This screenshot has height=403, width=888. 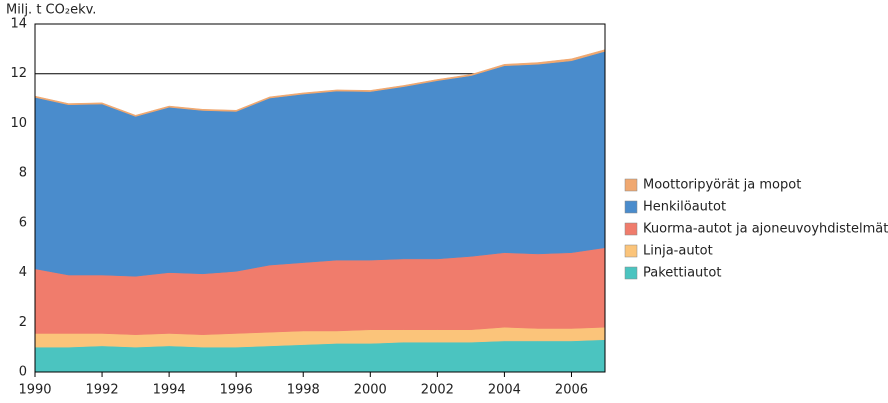 What do you see at coordinates (169, 390) in the screenshot?
I see `x-tick-label: 1994` at bounding box center [169, 390].